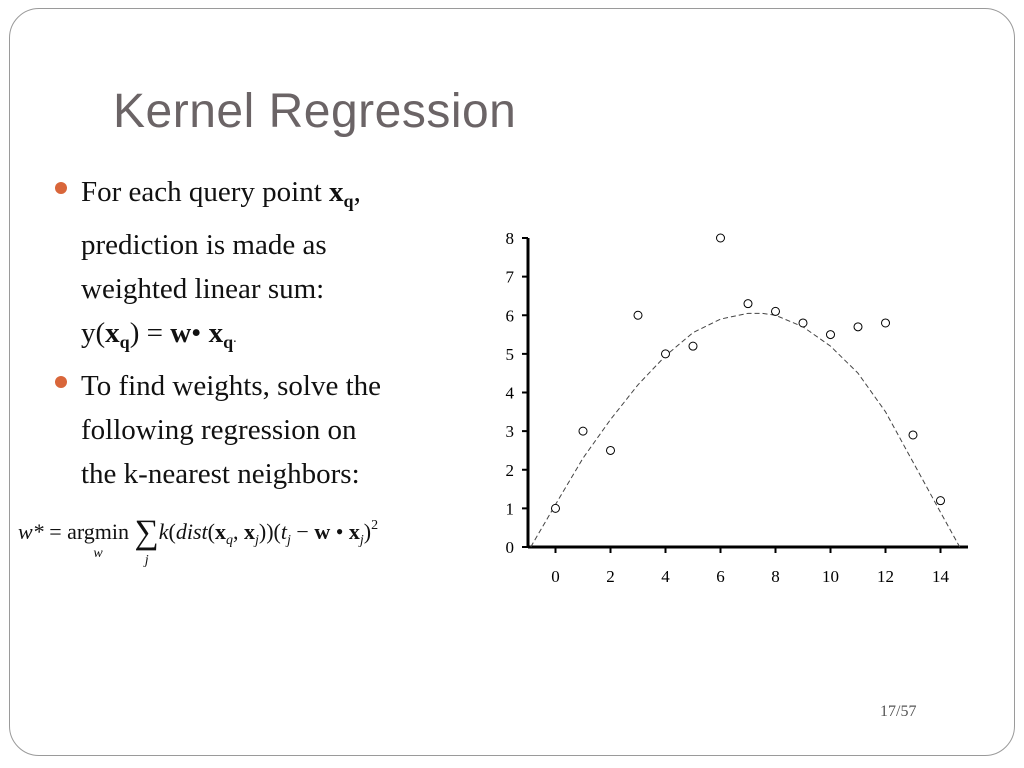 The width and height of the screenshot is (1024, 768). I want to click on bullet-1-text: For each query point, so click(205, 192).